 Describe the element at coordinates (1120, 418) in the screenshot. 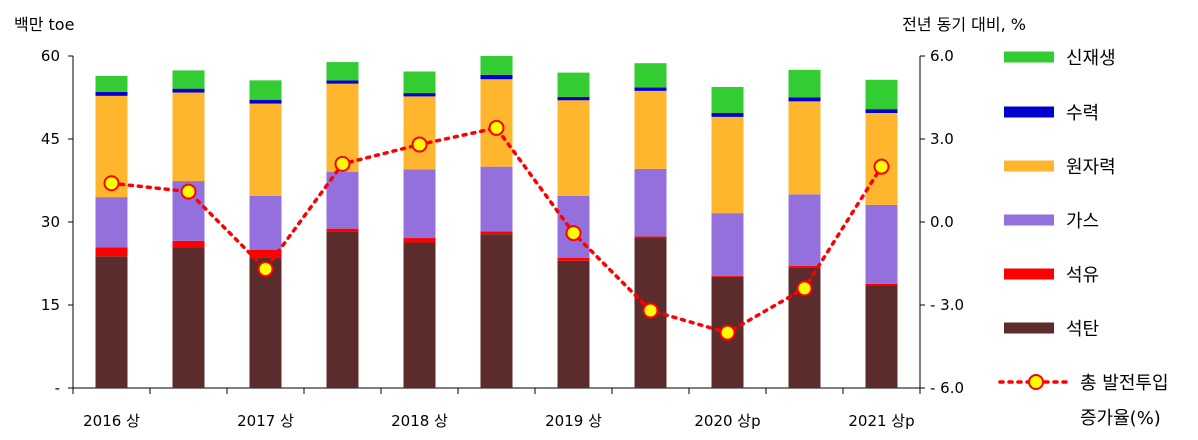

I see `legend-line-label-2: 증가율(%)` at that location.